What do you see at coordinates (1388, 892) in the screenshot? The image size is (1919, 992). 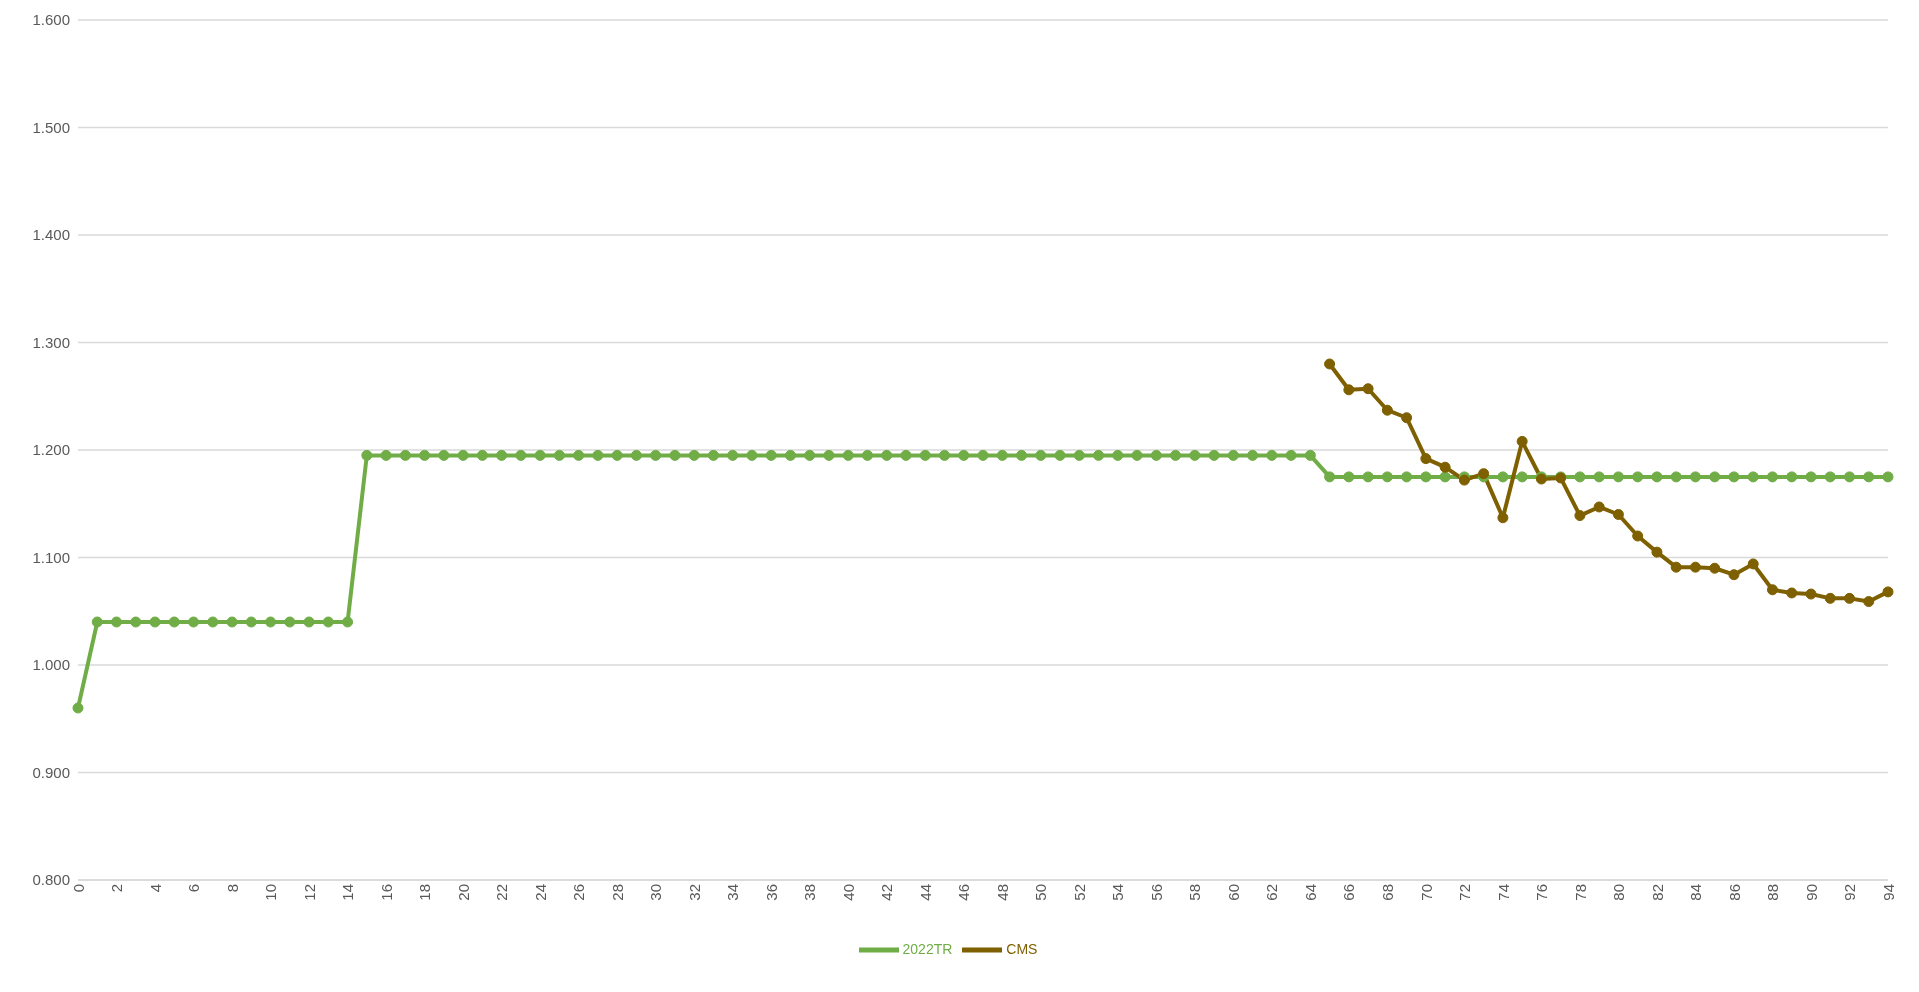 I see `x-tick-label: 68` at bounding box center [1388, 892].